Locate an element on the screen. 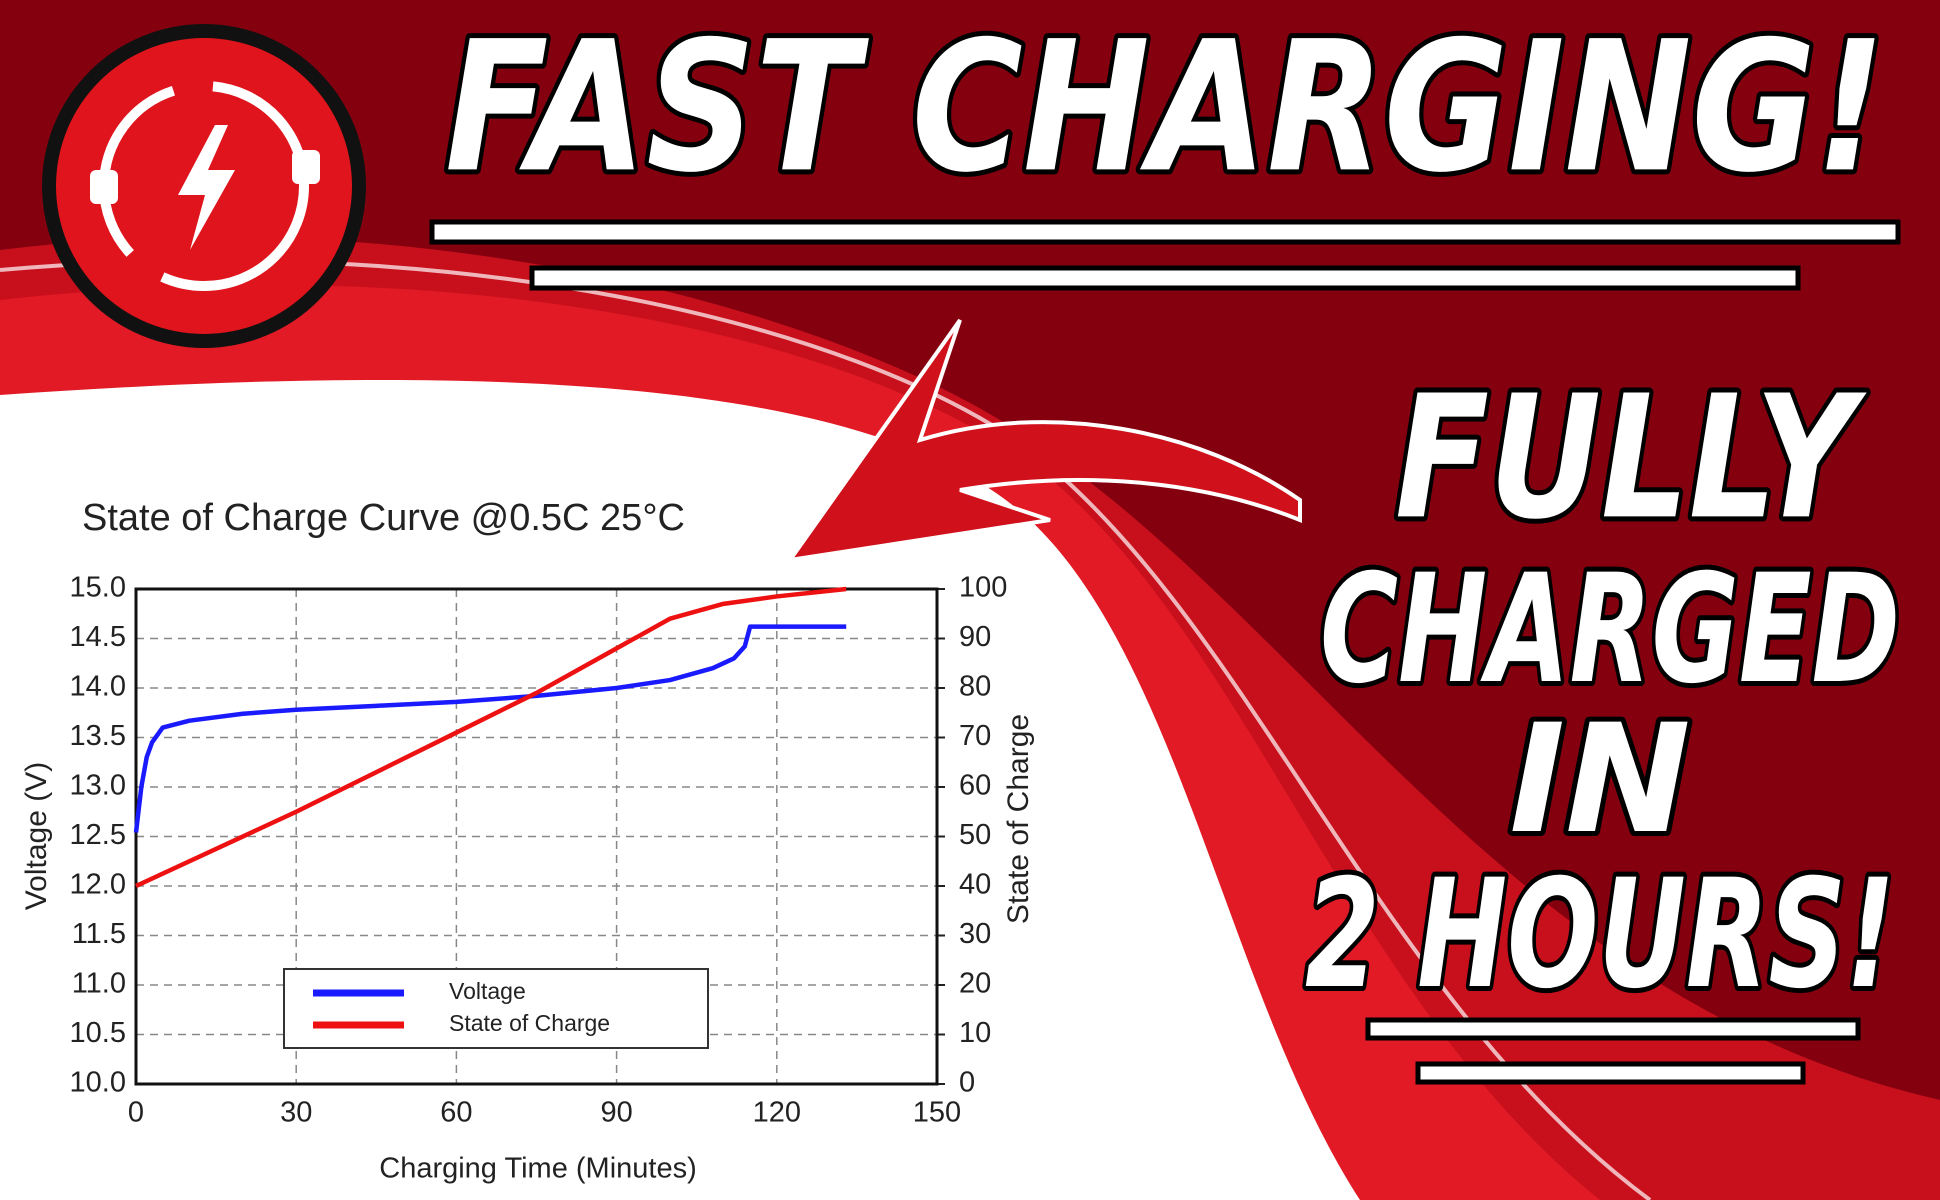 This screenshot has height=1200, width=1940. x-axis-label: Charging Time (Minutes) is located at coordinates (538, 1169).